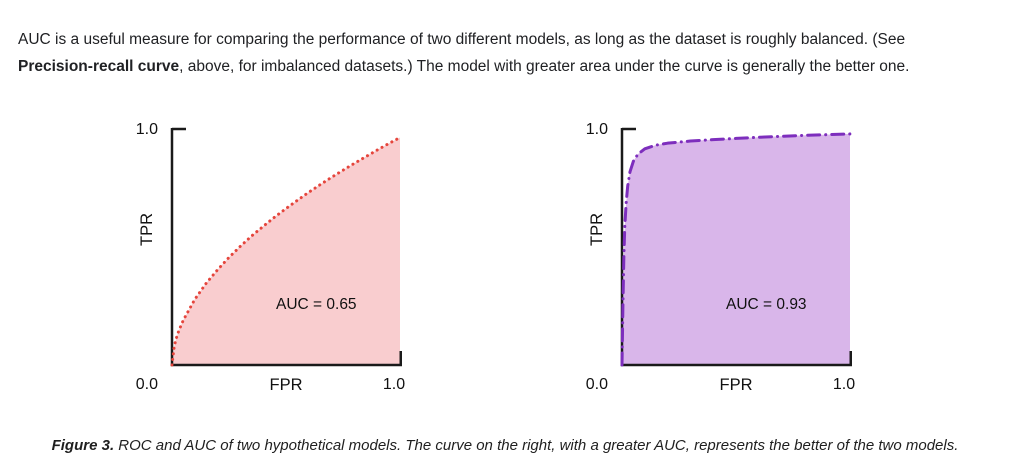  I want to click on roc-plot-left, so click(286, 247).